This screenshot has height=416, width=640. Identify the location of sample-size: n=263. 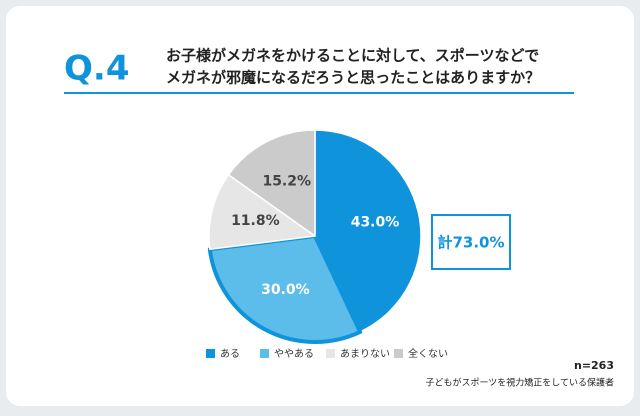
(594, 365).